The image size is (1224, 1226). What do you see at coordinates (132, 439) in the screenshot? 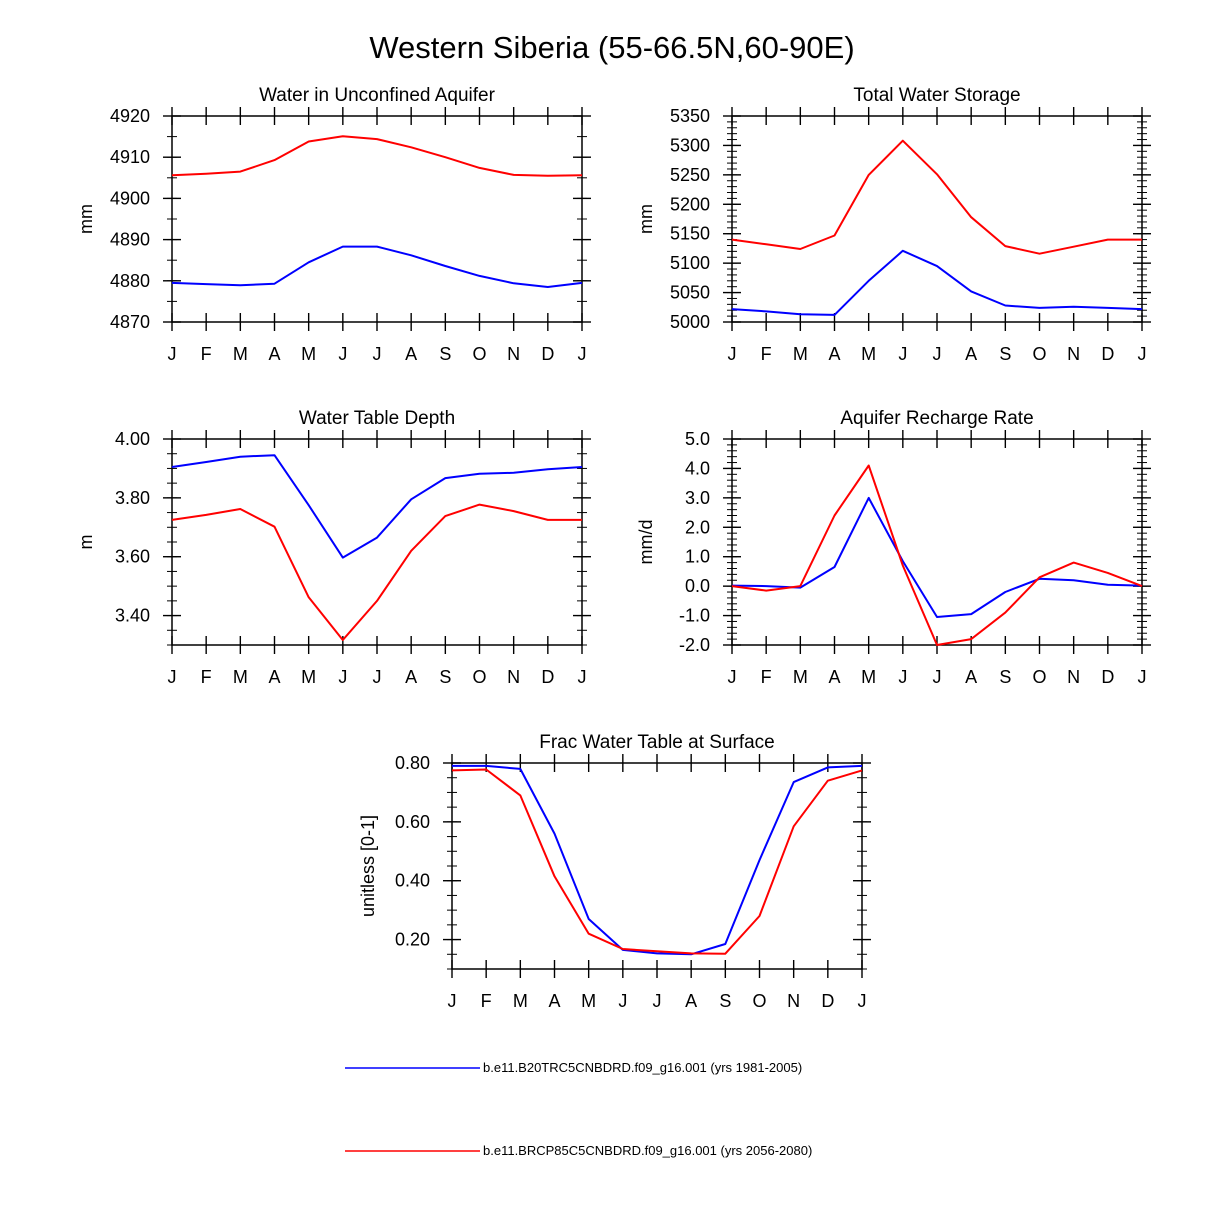
I see `y-tick-label: 4.00` at bounding box center [132, 439].